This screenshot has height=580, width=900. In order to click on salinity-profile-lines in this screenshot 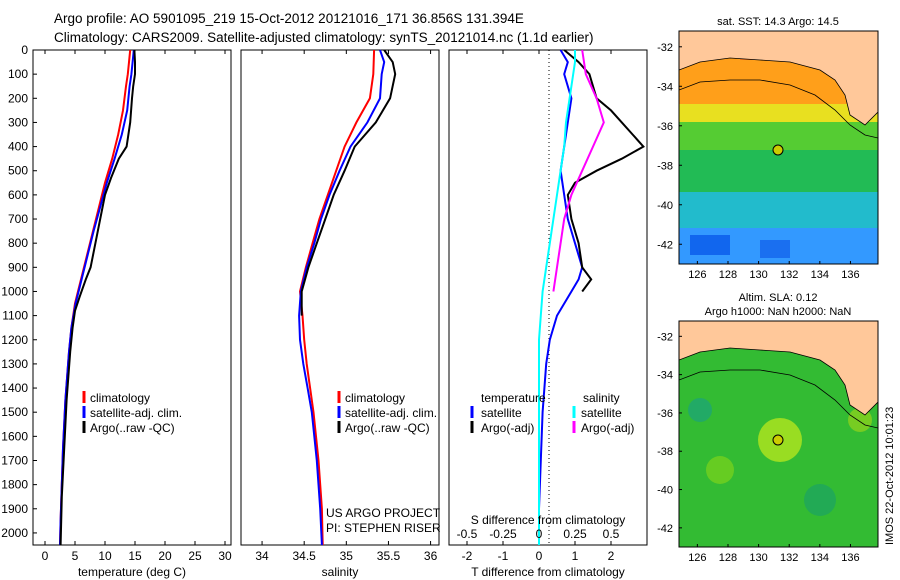, I will do `click(347, 297)`.